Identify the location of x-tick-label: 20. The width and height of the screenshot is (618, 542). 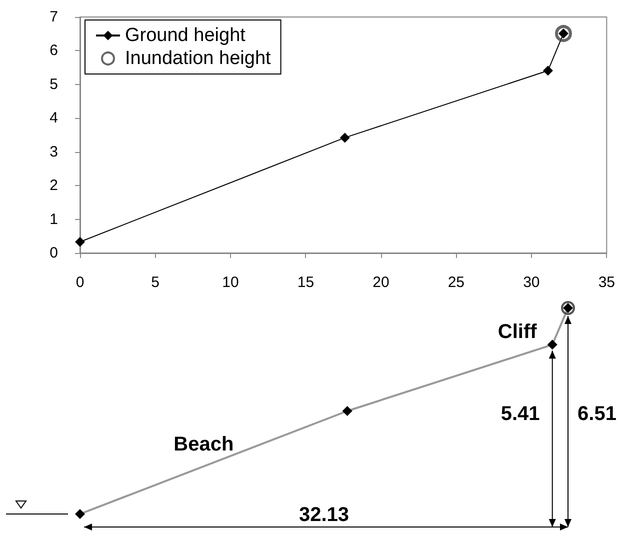
(381, 282).